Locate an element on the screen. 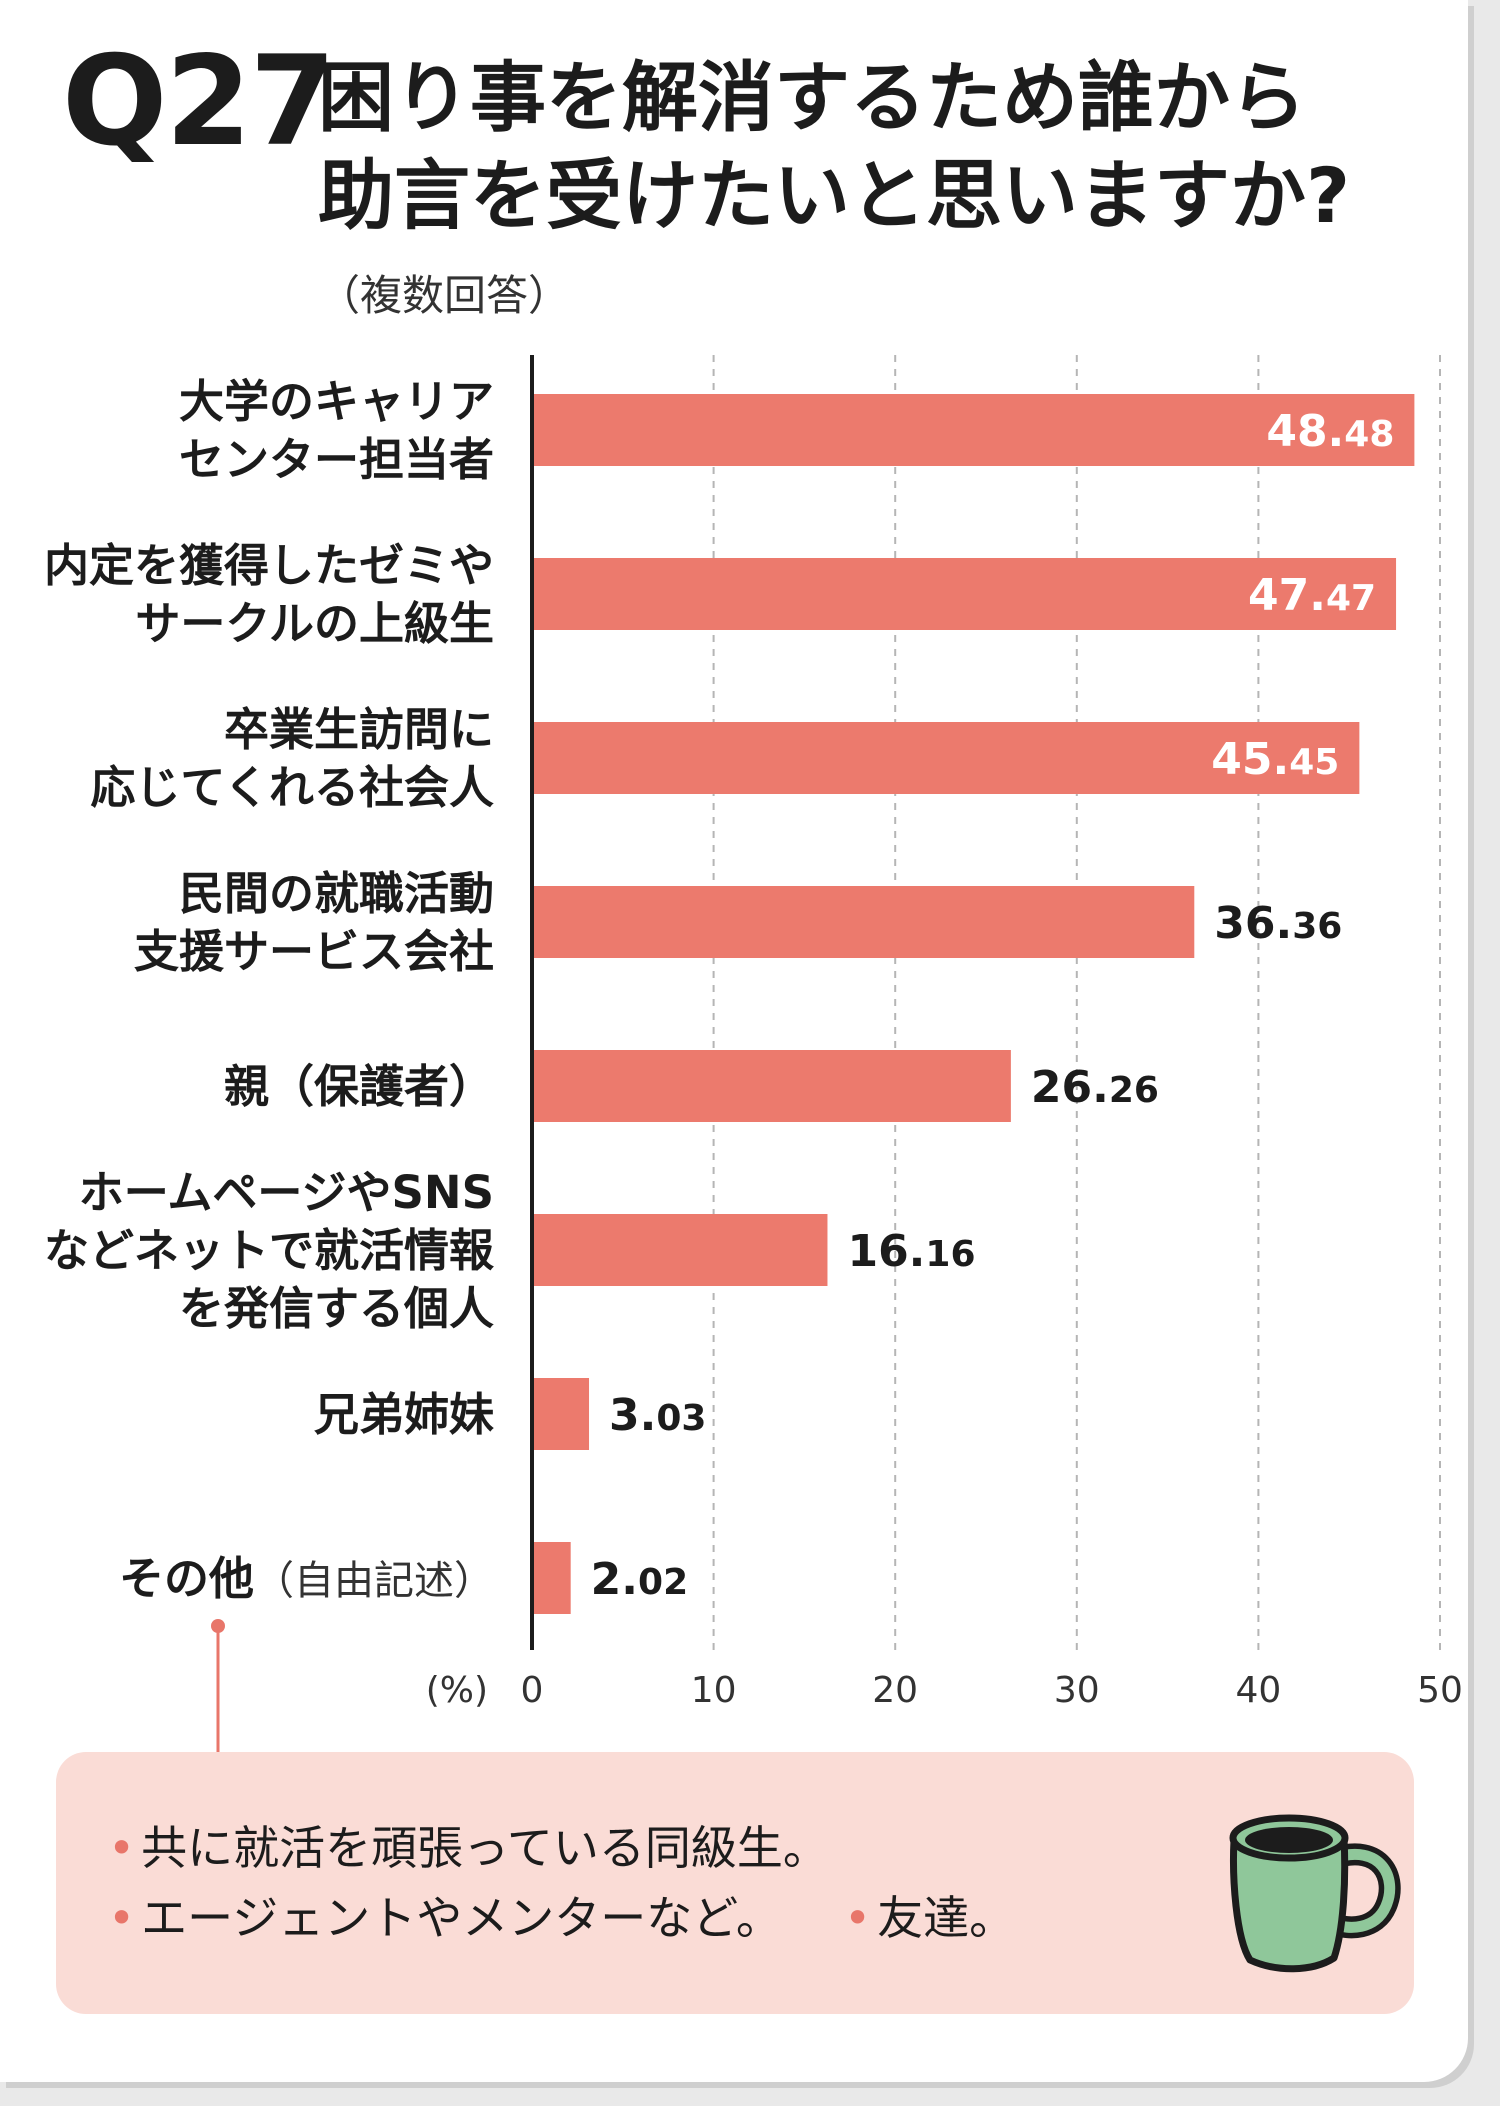  other-answers-box: • 共に就活を頑張っている同級生。 • エージェントやメンターなど。 • 友達。 is located at coordinates (735, 1883).